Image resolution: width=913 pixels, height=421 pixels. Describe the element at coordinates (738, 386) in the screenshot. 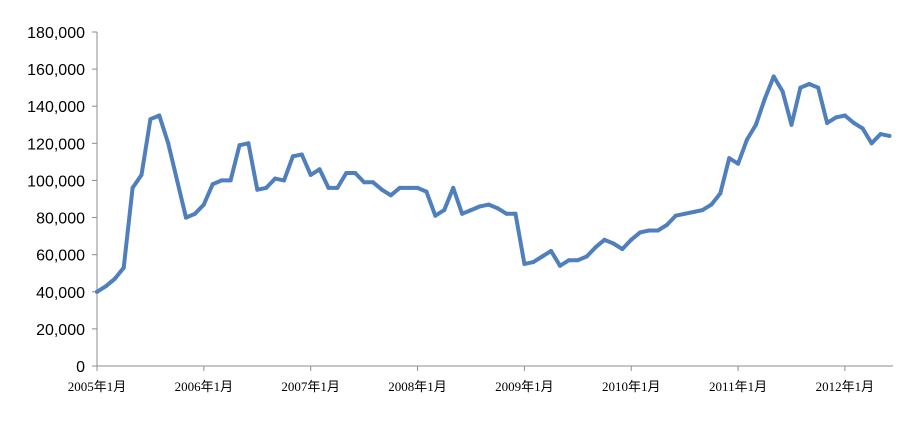

I see `x-tick-label: 2011年1月` at that location.